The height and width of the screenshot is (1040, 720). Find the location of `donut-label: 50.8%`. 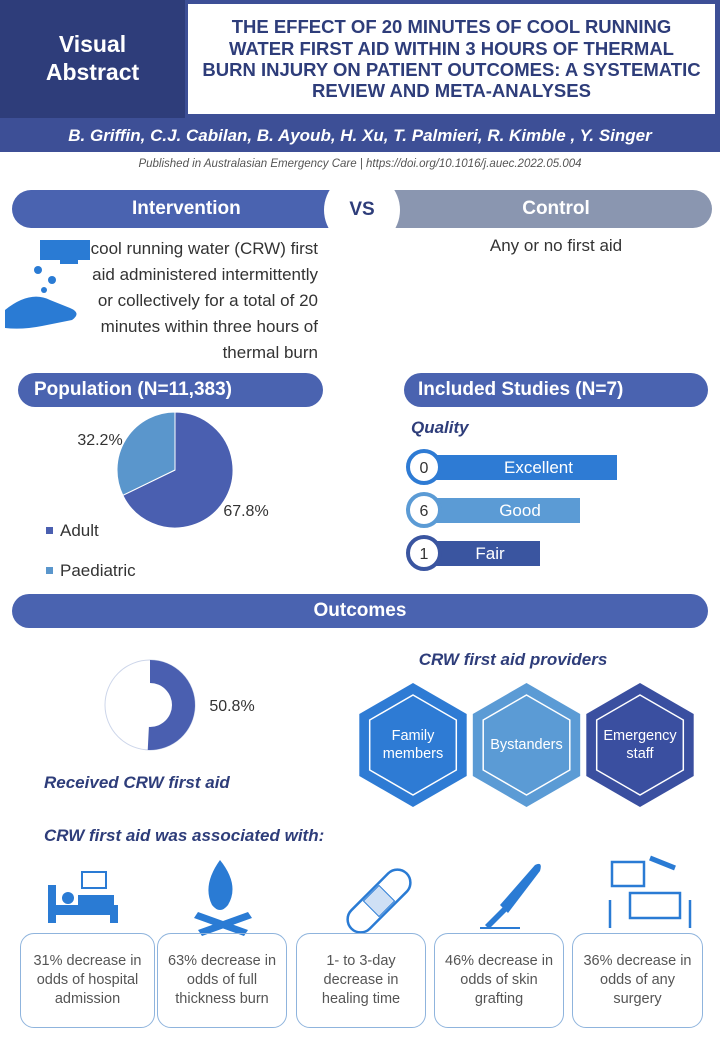

donut-label: 50.8% is located at coordinates (231, 706).